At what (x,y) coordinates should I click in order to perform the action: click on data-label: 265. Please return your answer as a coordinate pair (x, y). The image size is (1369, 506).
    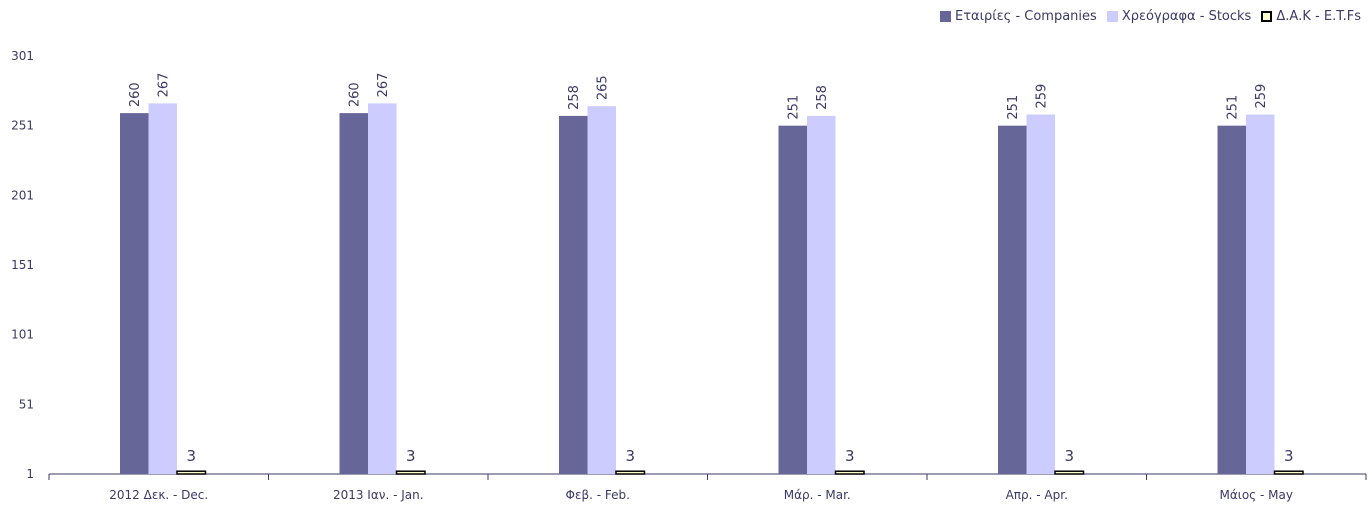
    Looking at the image, I should click on (603, 87).